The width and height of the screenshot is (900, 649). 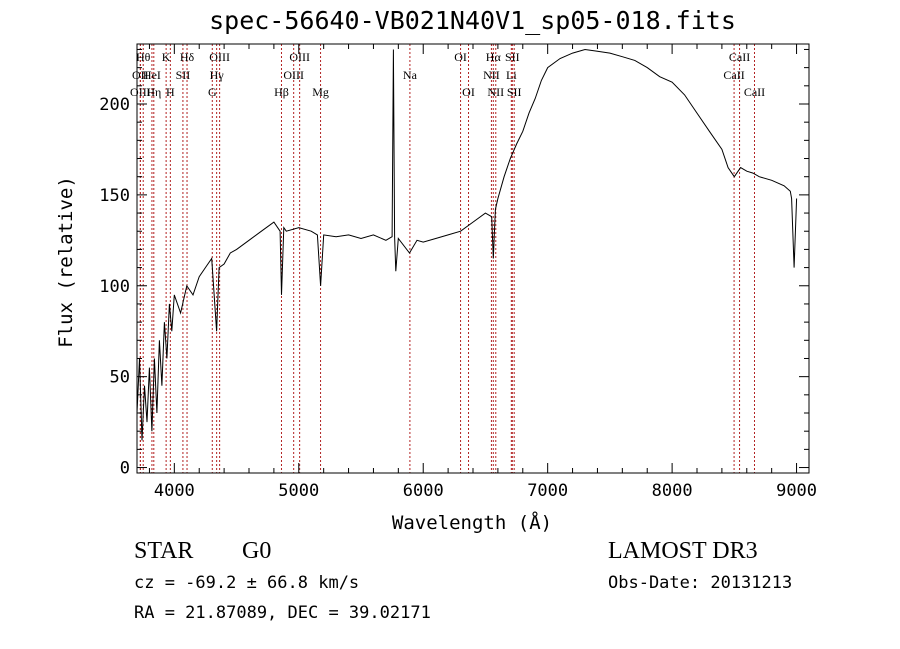 I want to click on spectral-subclass: G0, so click(x=257, y=551).